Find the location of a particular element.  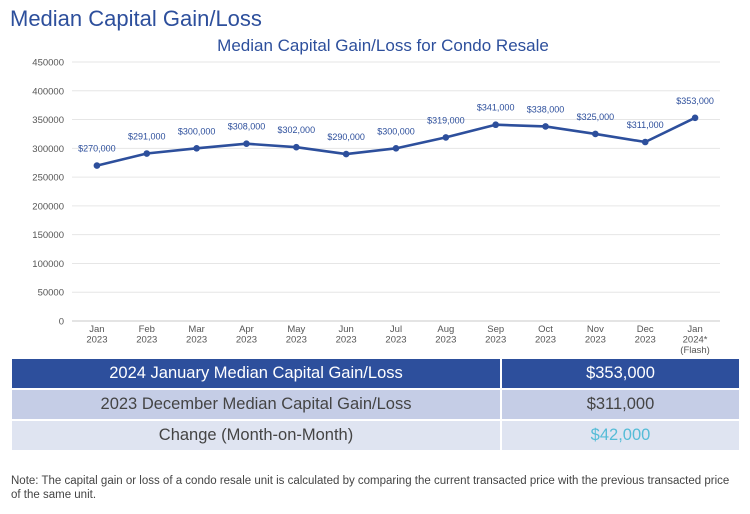

data-label: $311,000 is located at coordinates (645, 125).